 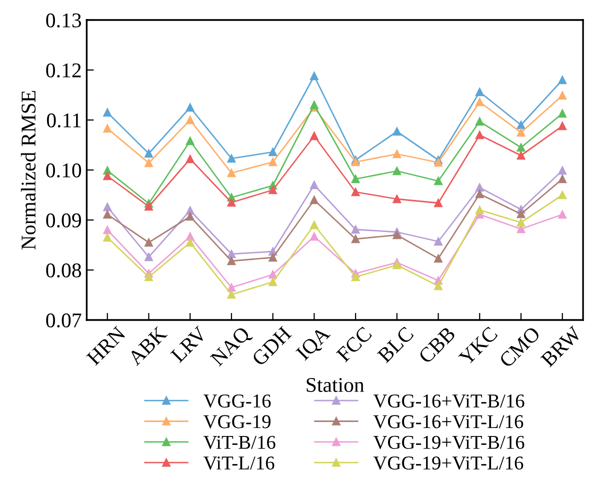 I want to click on x-tick-label: IQA, so click(x=314, y=344).